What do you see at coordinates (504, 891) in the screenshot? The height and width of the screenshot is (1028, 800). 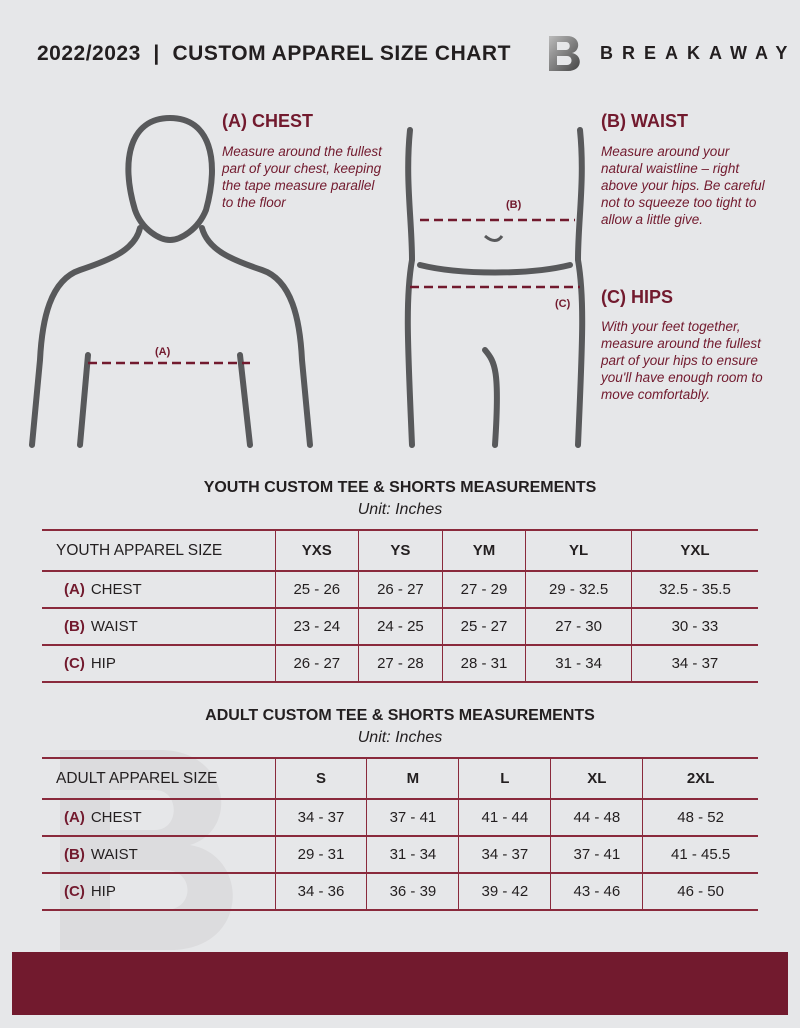 I see `table-cell: 39 - 42` at bounding box center [504, 891].